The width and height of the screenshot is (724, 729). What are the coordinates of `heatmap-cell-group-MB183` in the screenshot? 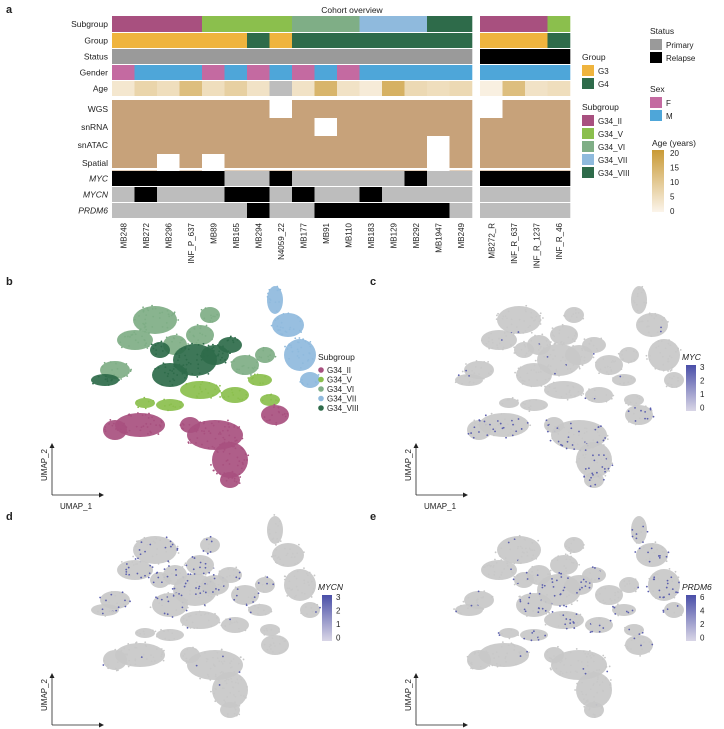 It's located at (371, 40).